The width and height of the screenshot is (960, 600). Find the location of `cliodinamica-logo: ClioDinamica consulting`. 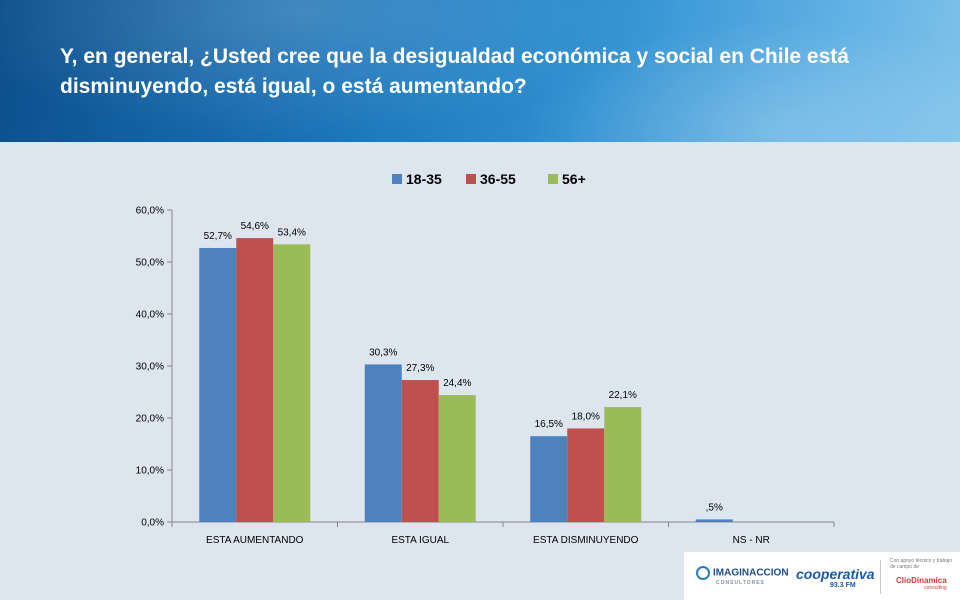

cliodinamica-logo: ClioDinamica consulting is located at coordinates (921, 583).